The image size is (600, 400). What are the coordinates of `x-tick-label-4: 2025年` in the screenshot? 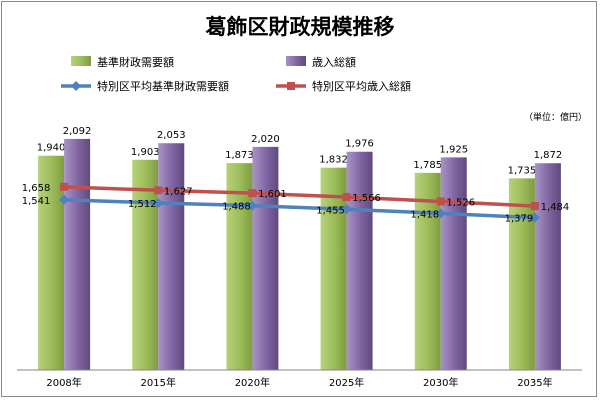 It's located at (346, 382).